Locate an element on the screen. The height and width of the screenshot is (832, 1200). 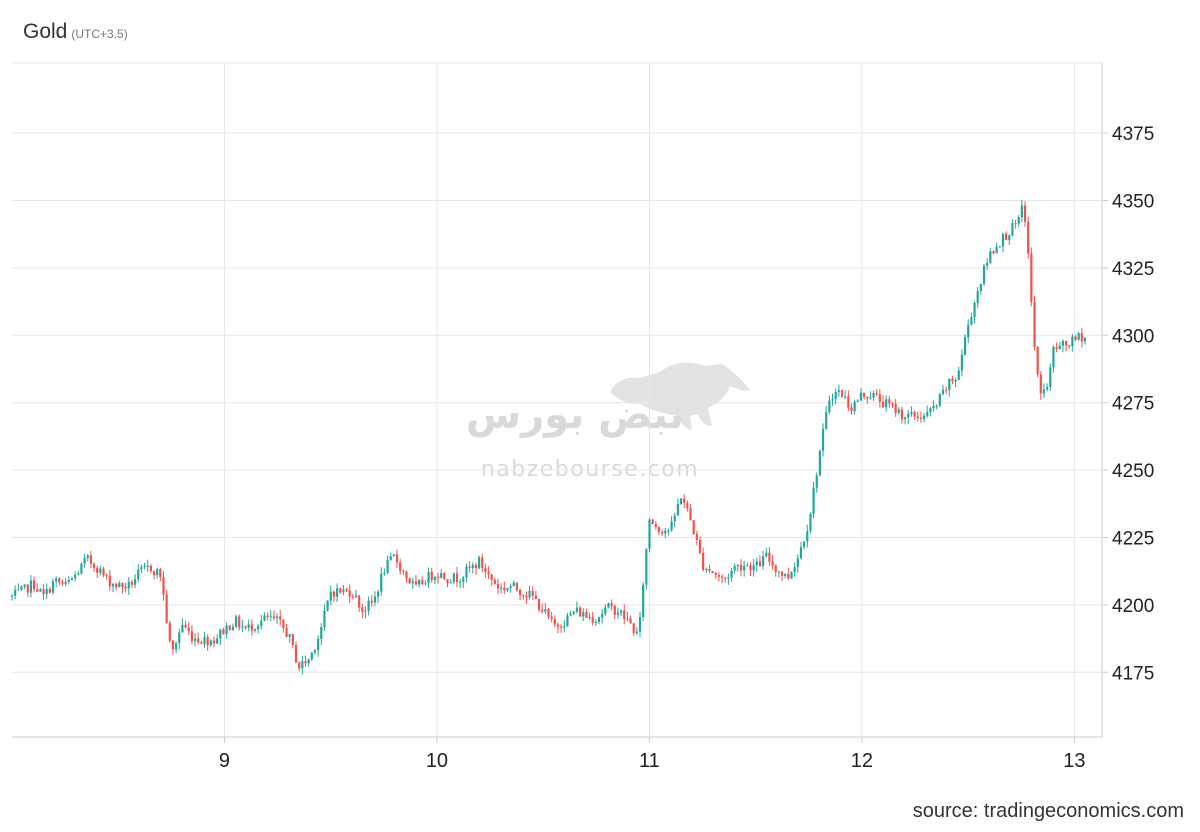
y-tick-label: 4200 is located at coordinates (1133, 606).